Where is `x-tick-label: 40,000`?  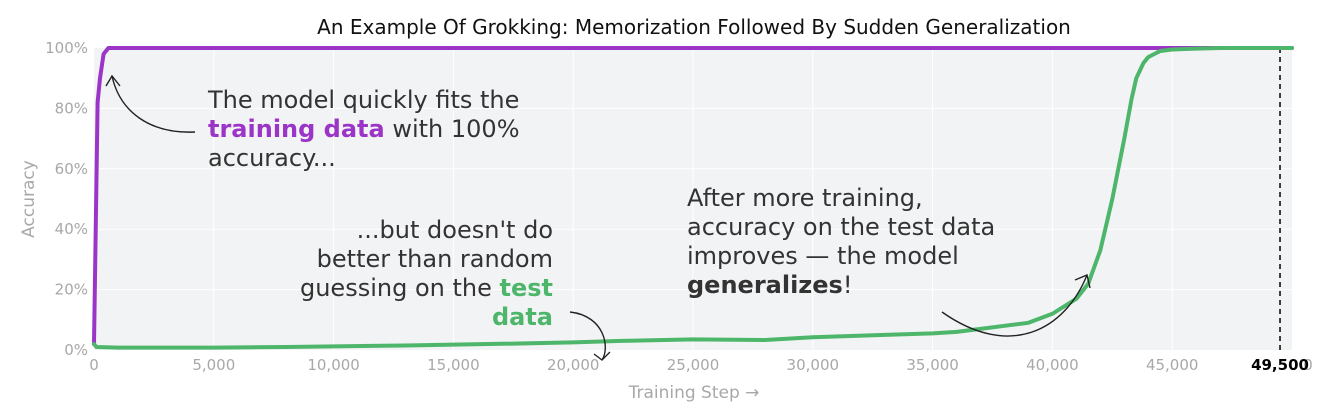
x-tick-label: 40,000 is located at coordinates (1052, 365).